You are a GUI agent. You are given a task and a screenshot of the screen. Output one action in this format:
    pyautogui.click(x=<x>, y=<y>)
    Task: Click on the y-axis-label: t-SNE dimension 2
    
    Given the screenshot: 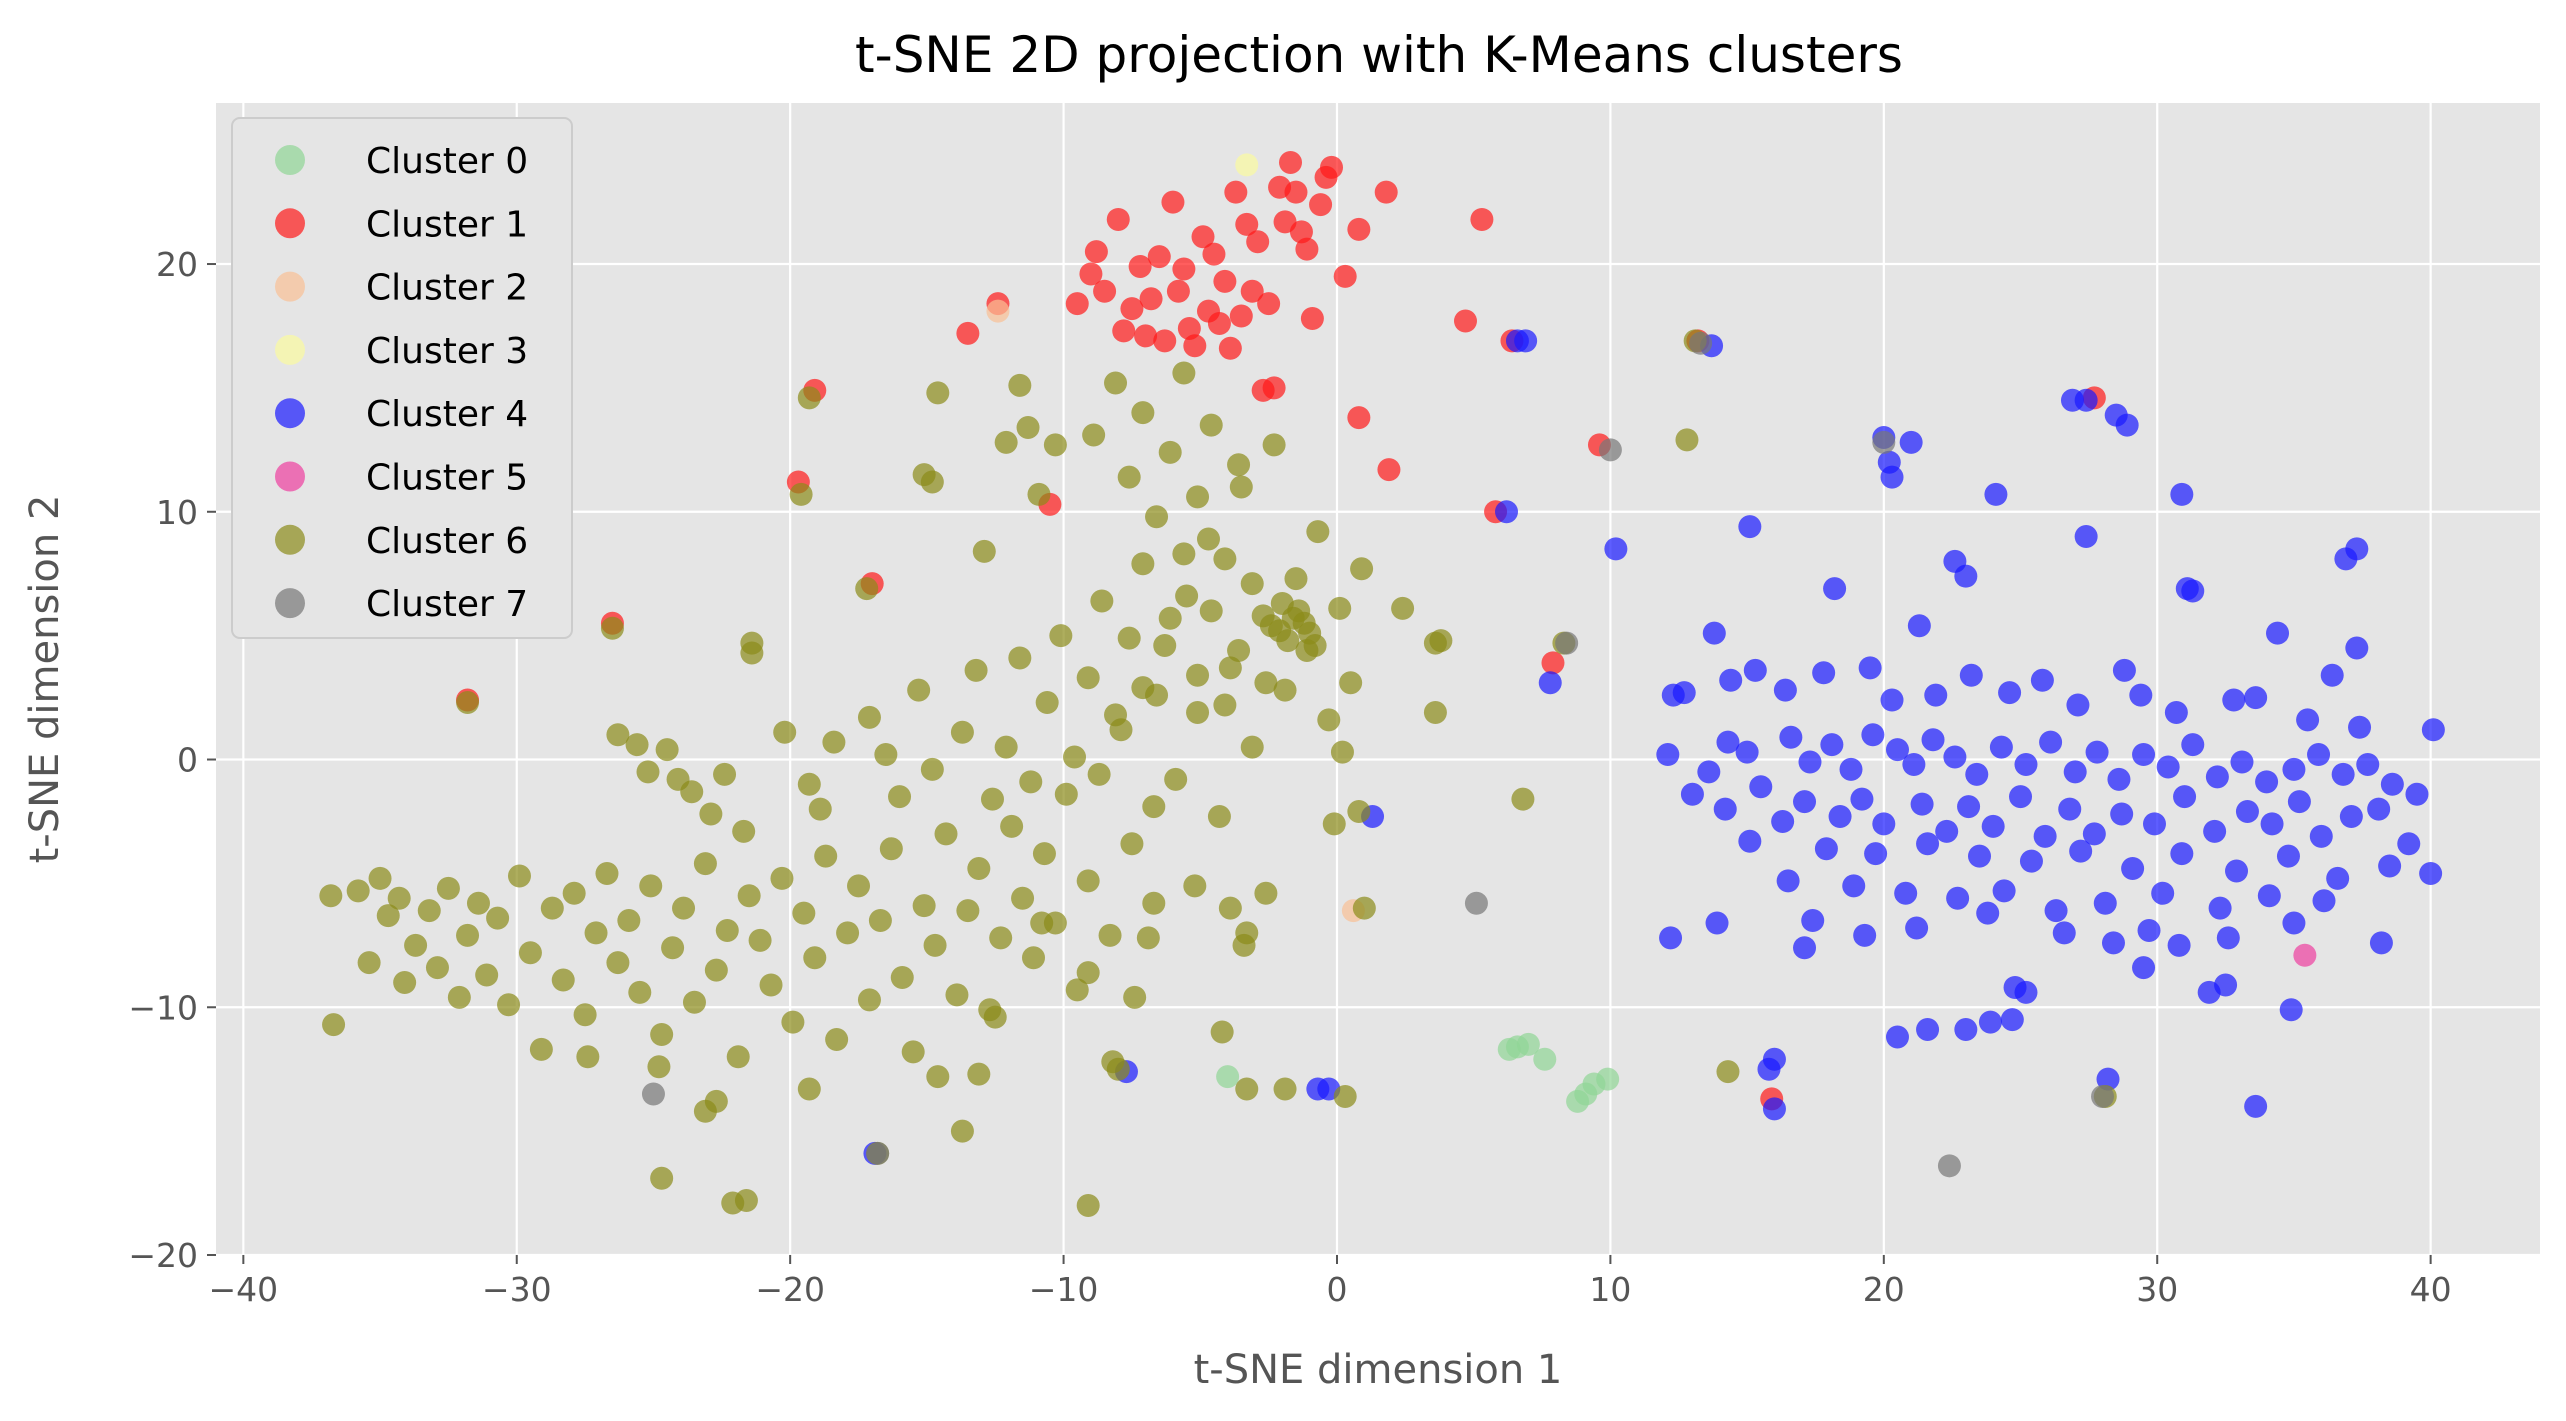 What is the action you would take?
    pyautogui.click(x=45, y=679)
    